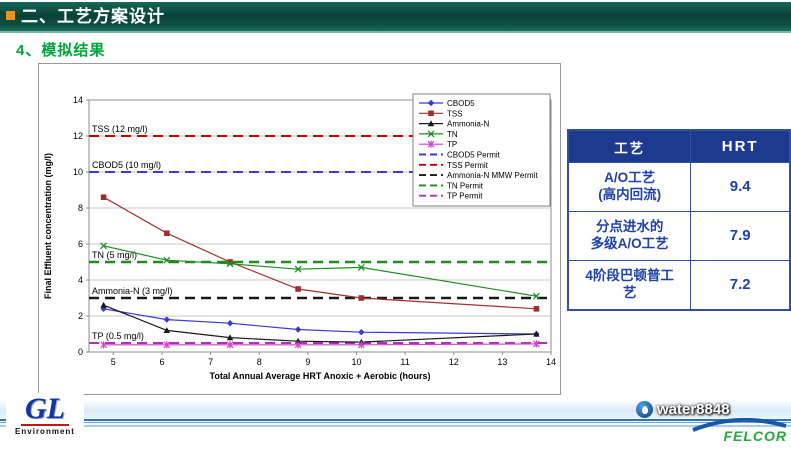 The height and width of the screenshot is (453, 791). Describe the element at coordinates (465, 185) in the screenshot. I see `svg-text: TN Permit` at that location.